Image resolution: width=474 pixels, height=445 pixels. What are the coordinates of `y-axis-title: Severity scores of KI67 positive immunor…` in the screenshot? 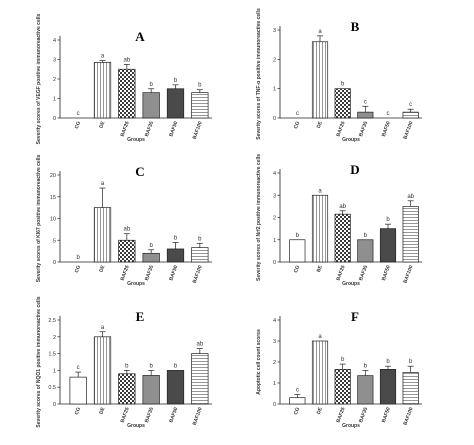 It's located at (39, 219).